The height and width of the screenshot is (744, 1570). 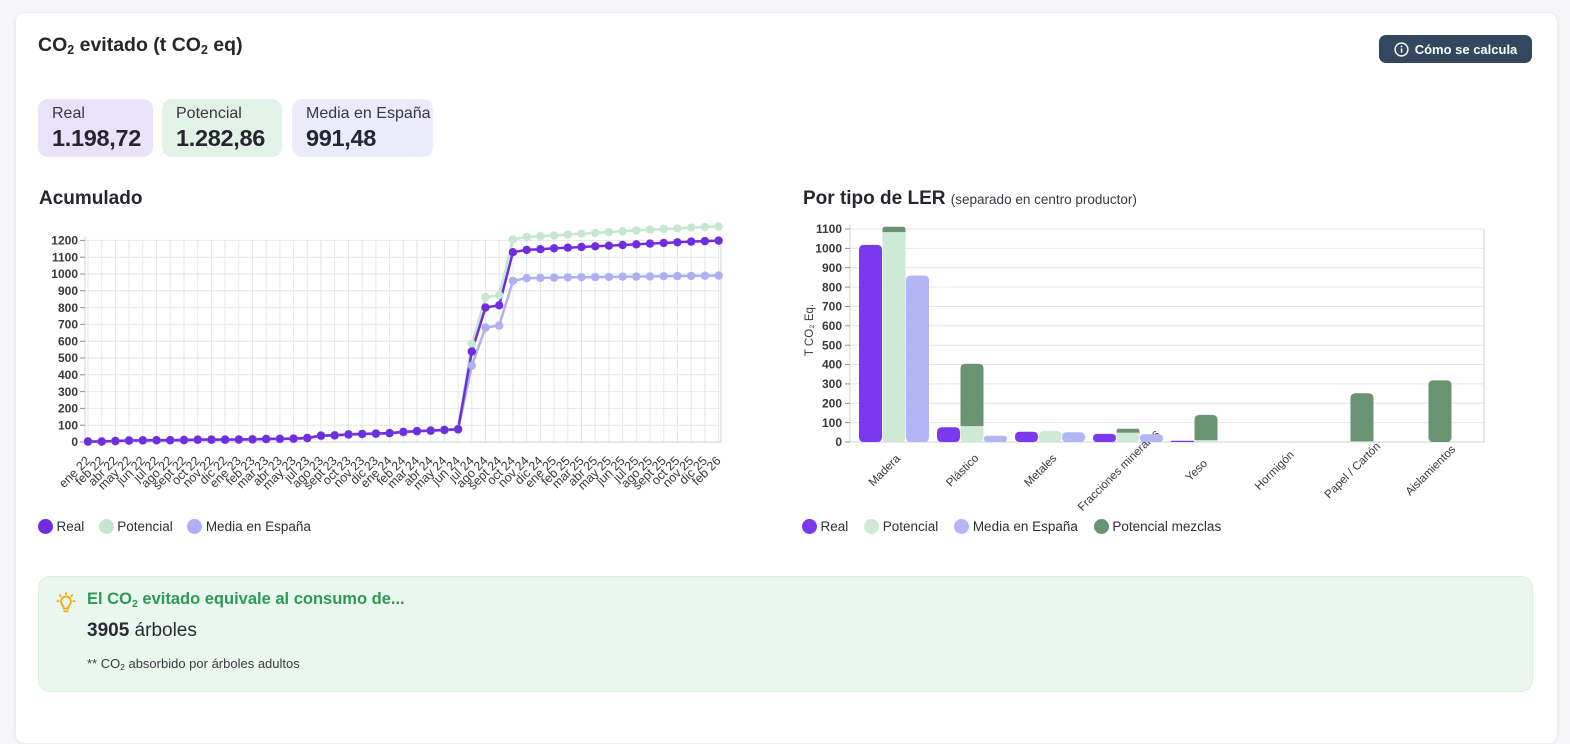 What do you see at coordinates (1197, 471) in the screenshot?
I see `svg-text: Yeso` at bounding box center [1197, 471].